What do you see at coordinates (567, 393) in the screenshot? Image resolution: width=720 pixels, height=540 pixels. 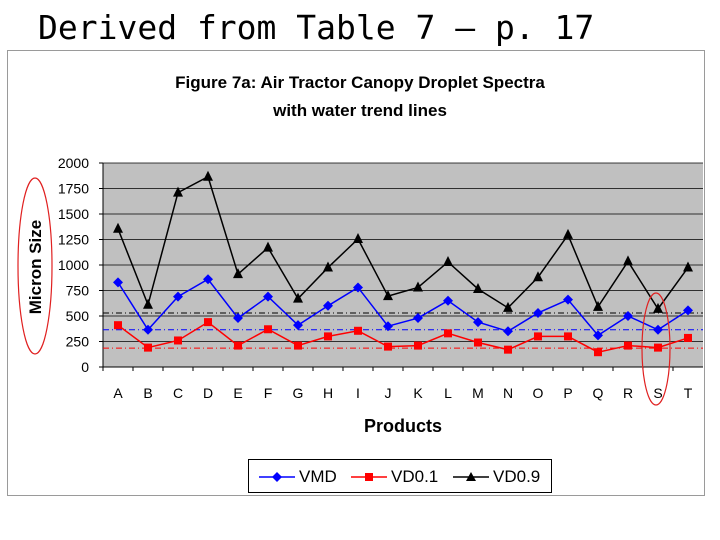 I see `x-tick-label: P` at bounding box center [567, 393].